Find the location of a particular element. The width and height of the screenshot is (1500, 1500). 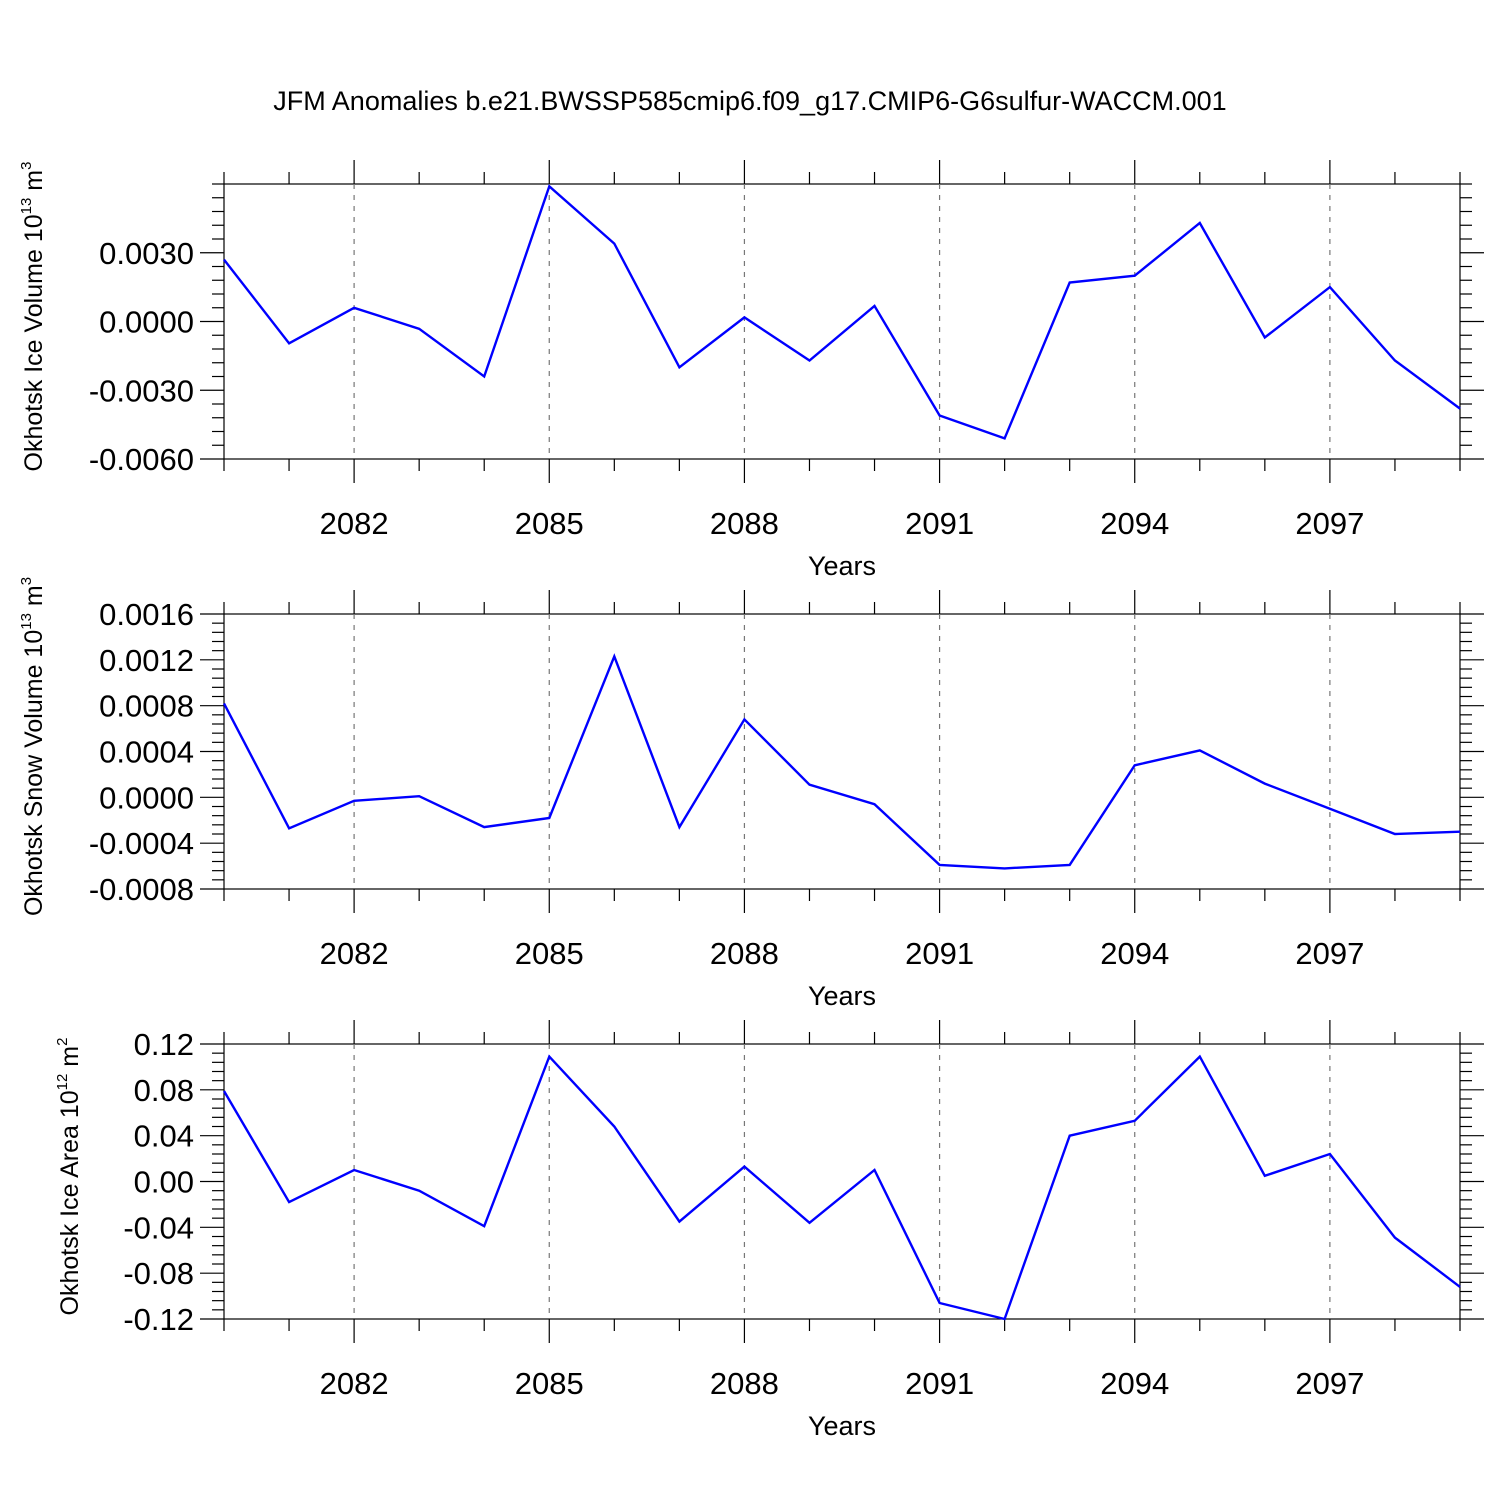

chart2-y-tick-label: 0.0000 is located at coordinates (146, 797).